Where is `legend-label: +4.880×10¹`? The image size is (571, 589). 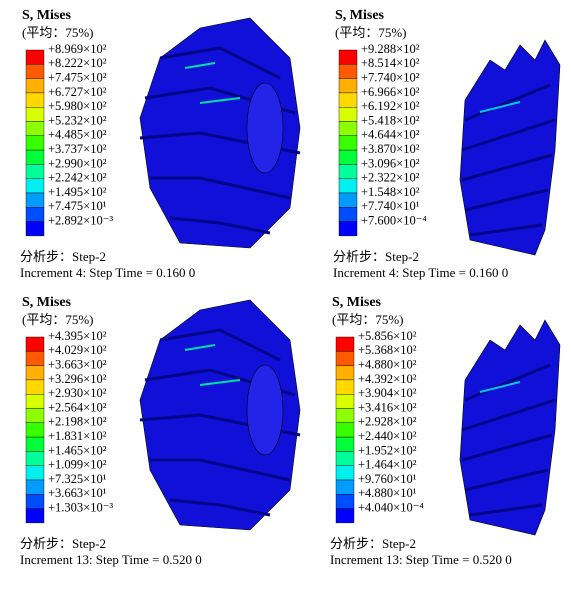 legend-label: +4.880×10¹ is located at coordinates (387, 493).